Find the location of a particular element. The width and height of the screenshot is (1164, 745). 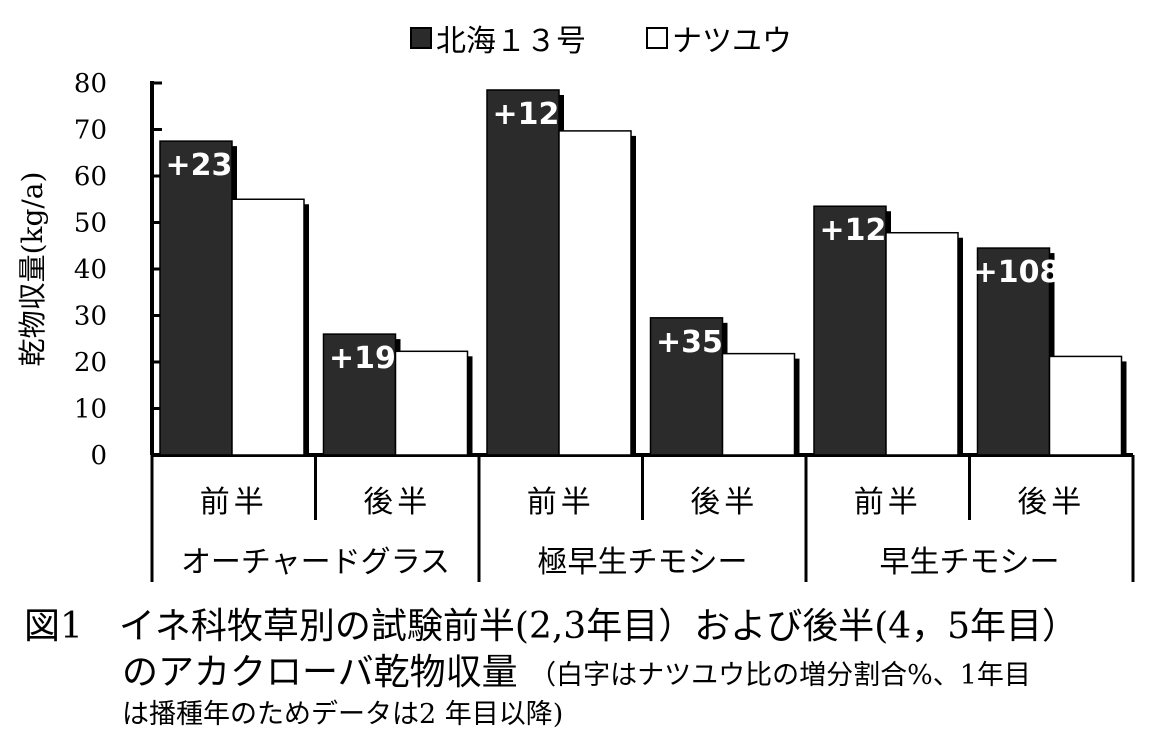

data-label-5: +108 is located at coordinates (1017, 272).